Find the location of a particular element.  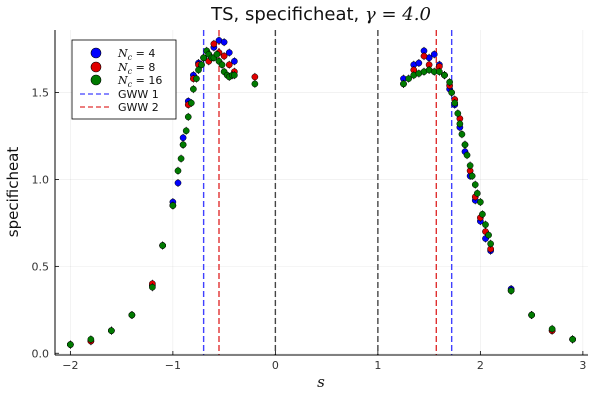

legend-box is located at coordinates (124, 79).